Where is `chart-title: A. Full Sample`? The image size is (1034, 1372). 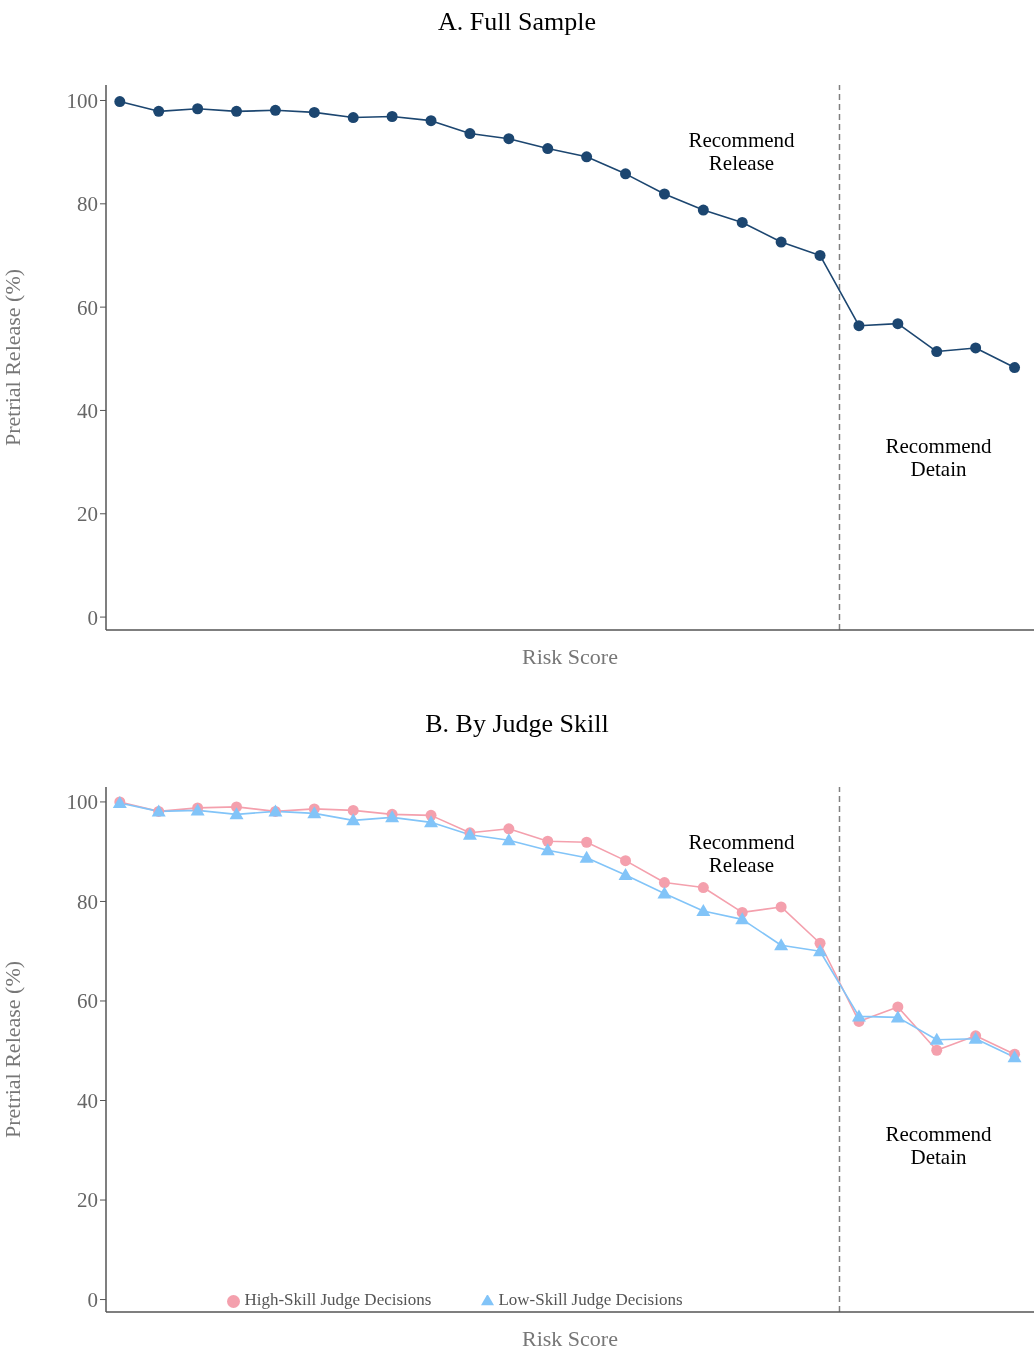
chart-title: A. Full Sample is located at coordinates (517, 22).